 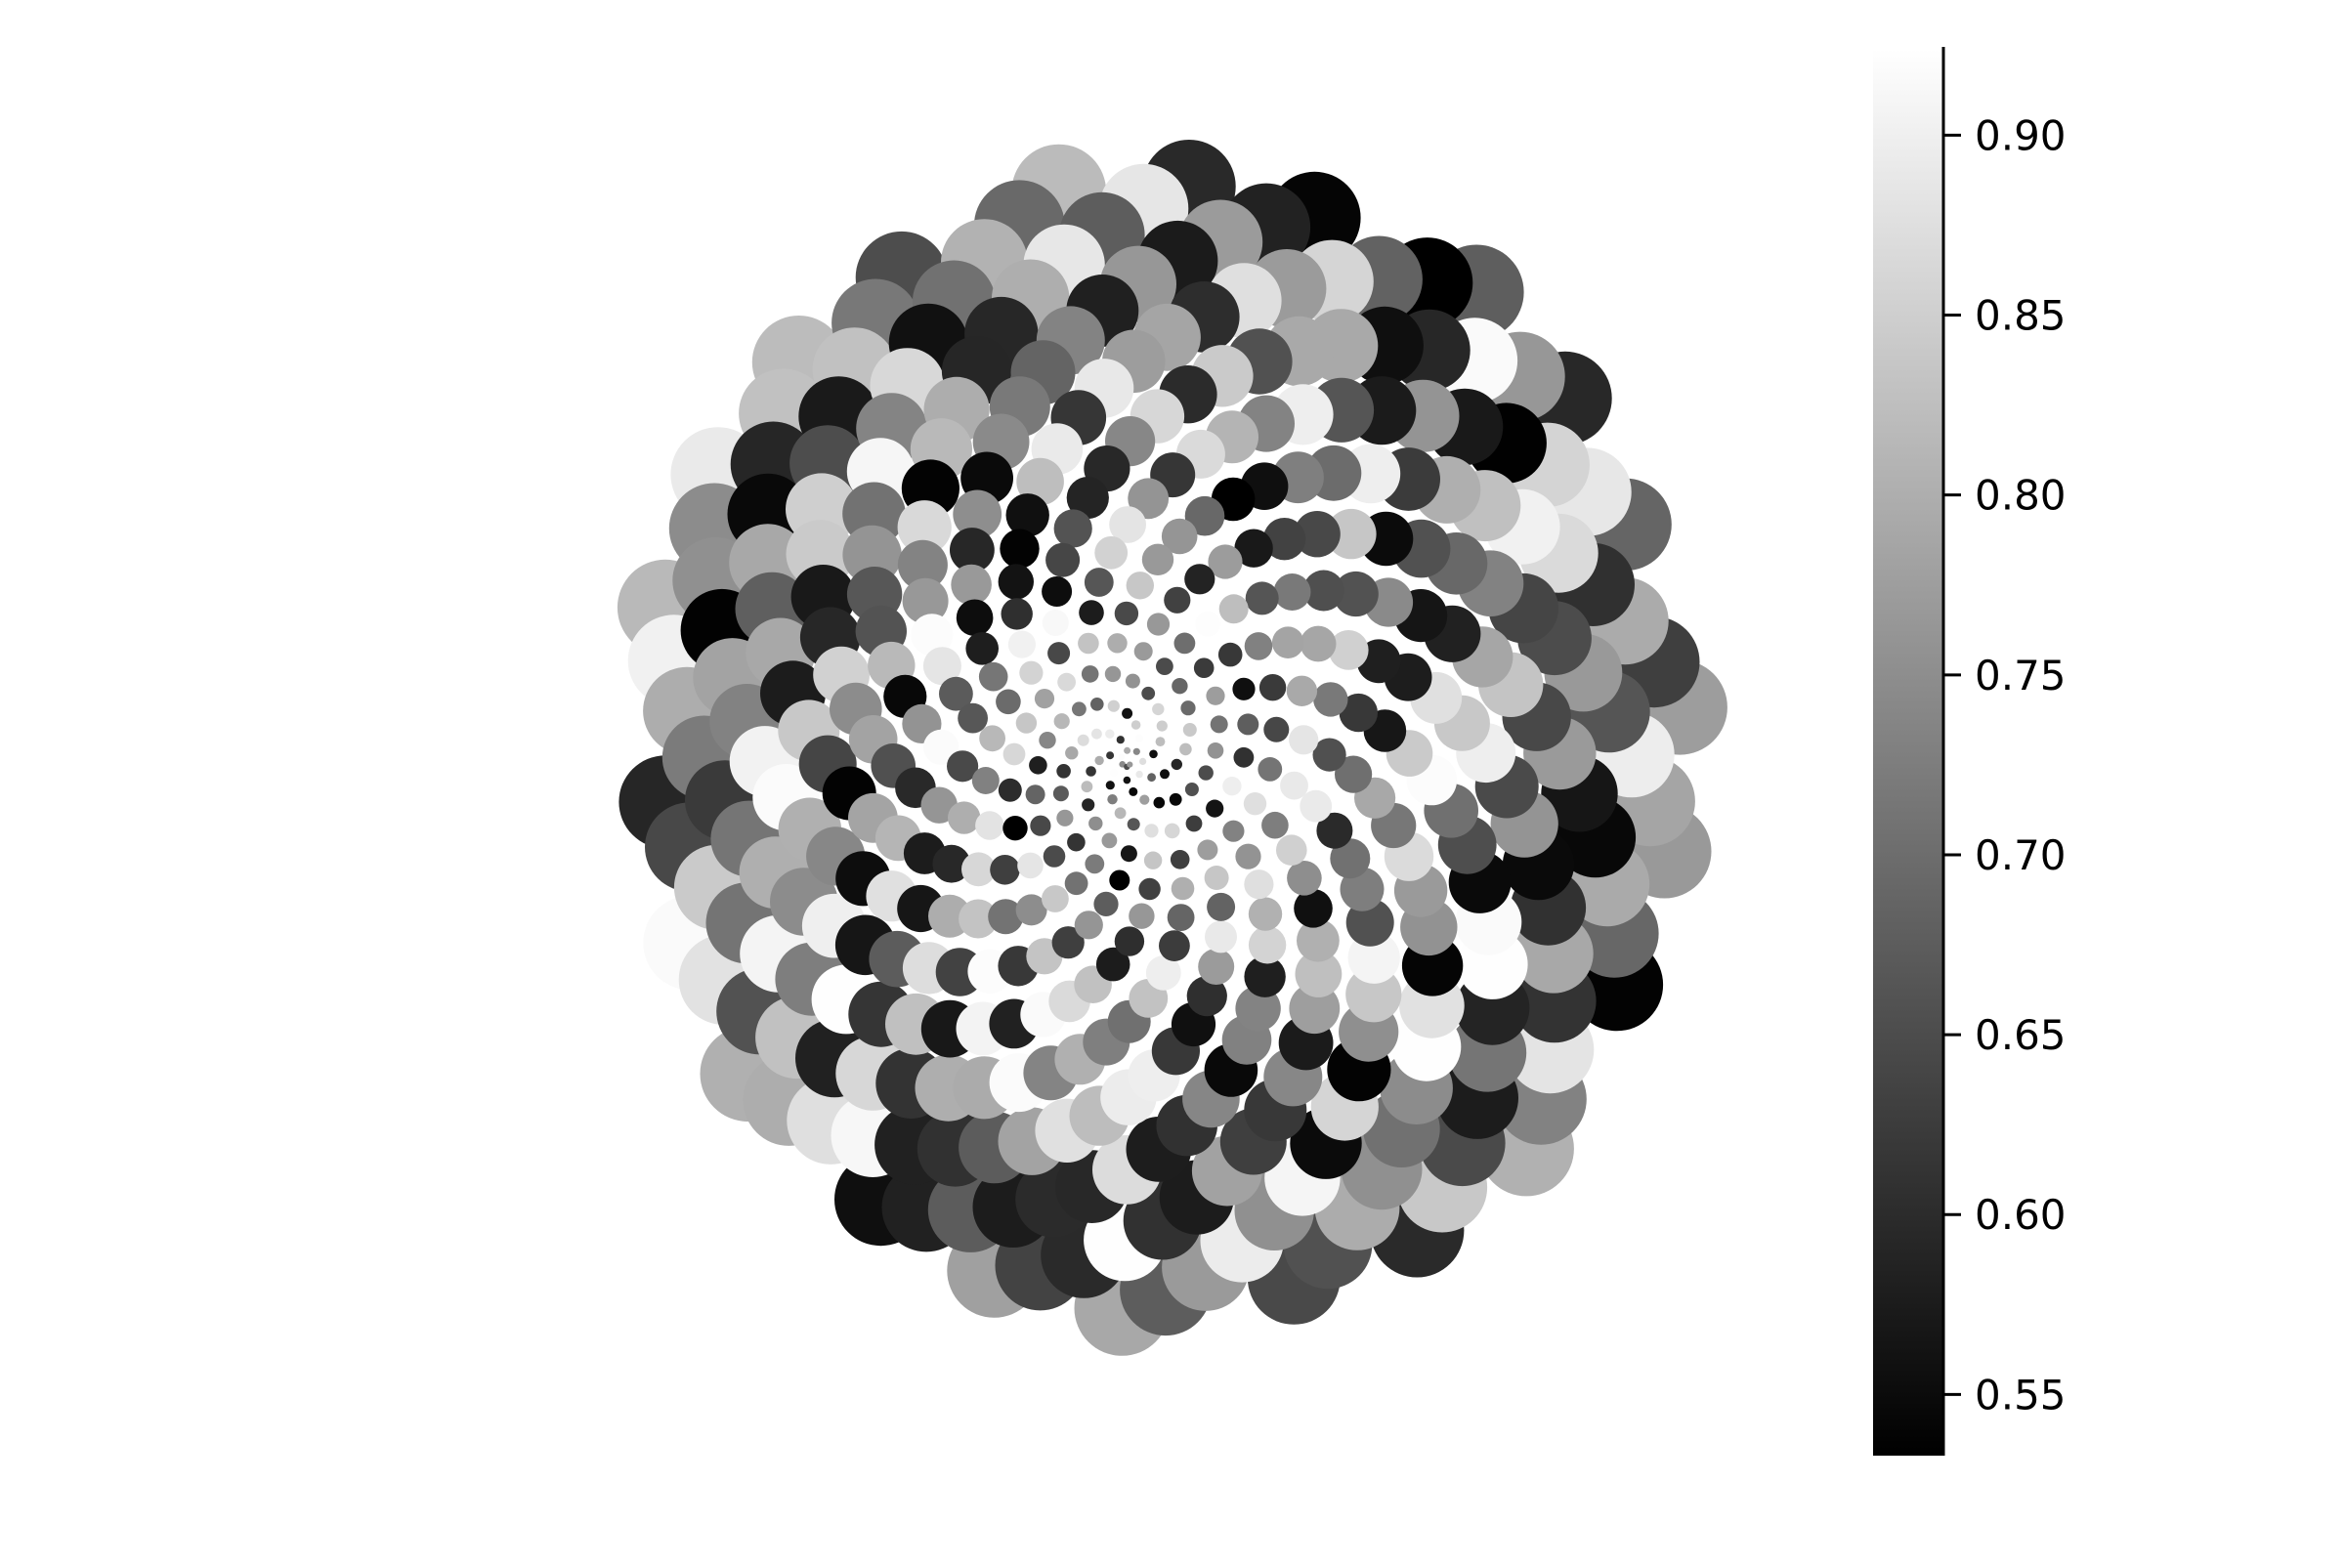 I want to click on colorbar: 0.55 0.60 0.65 0.70 0.75 0.80 0.85 0.90, so click(x=1970, y=751).